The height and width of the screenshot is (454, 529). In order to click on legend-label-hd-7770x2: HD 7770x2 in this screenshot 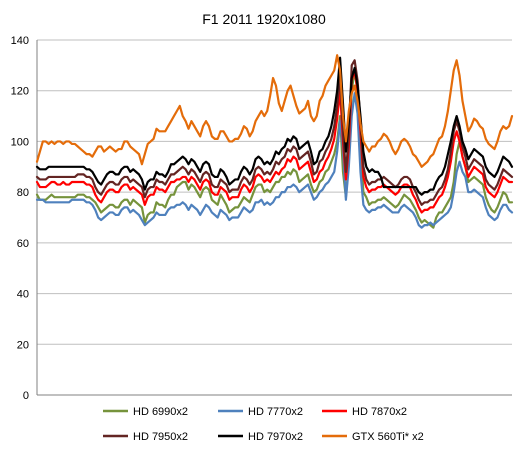, I will do `click(275, 412)`.